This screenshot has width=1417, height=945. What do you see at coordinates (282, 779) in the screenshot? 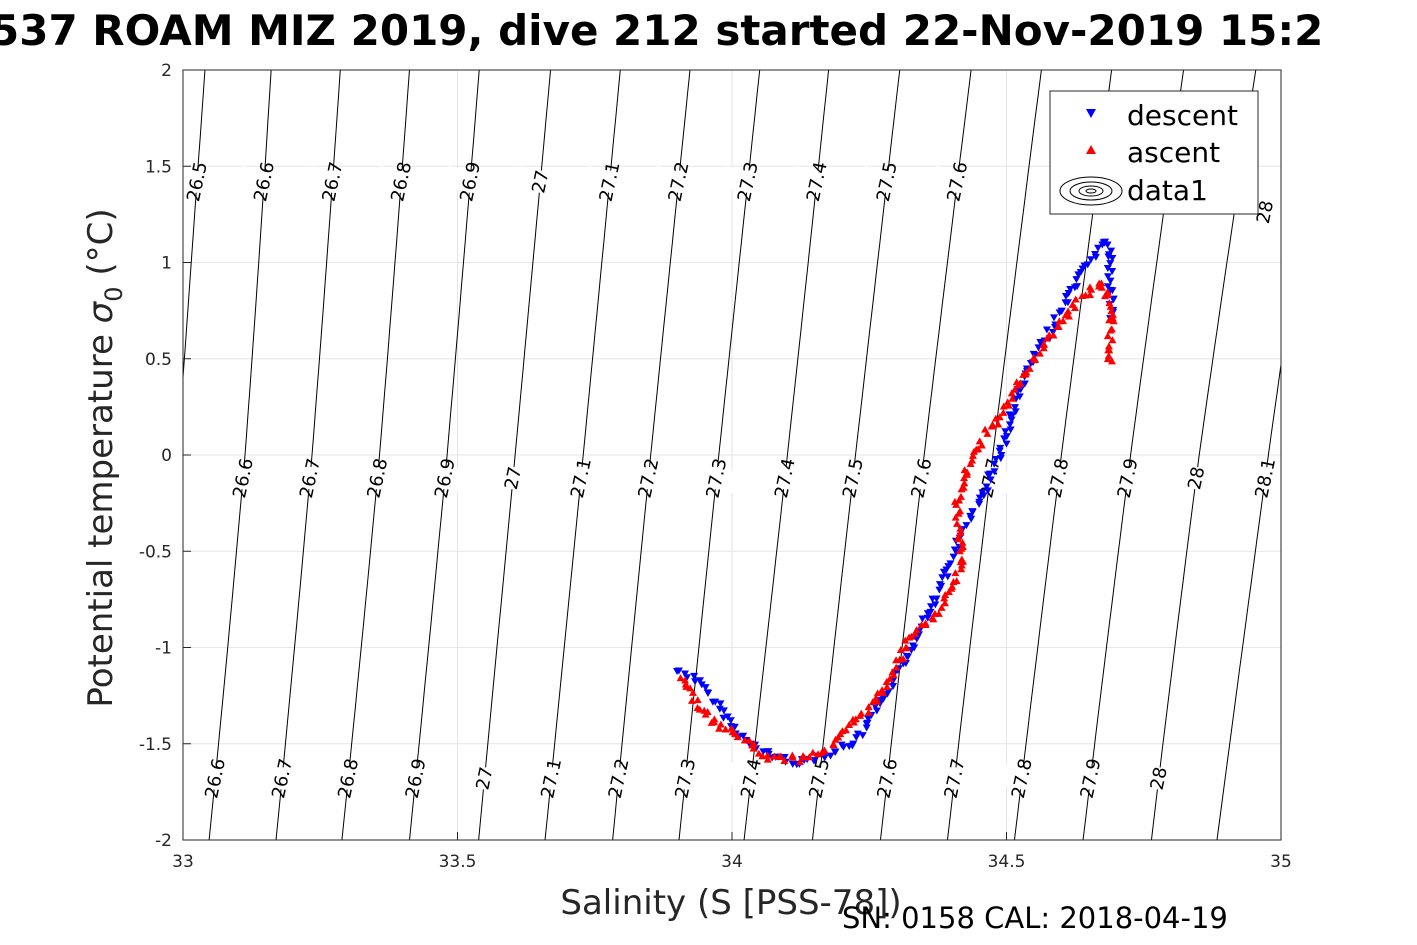
I see `contour-label-lower-1: 26.7` at bounding box center [282, 779].